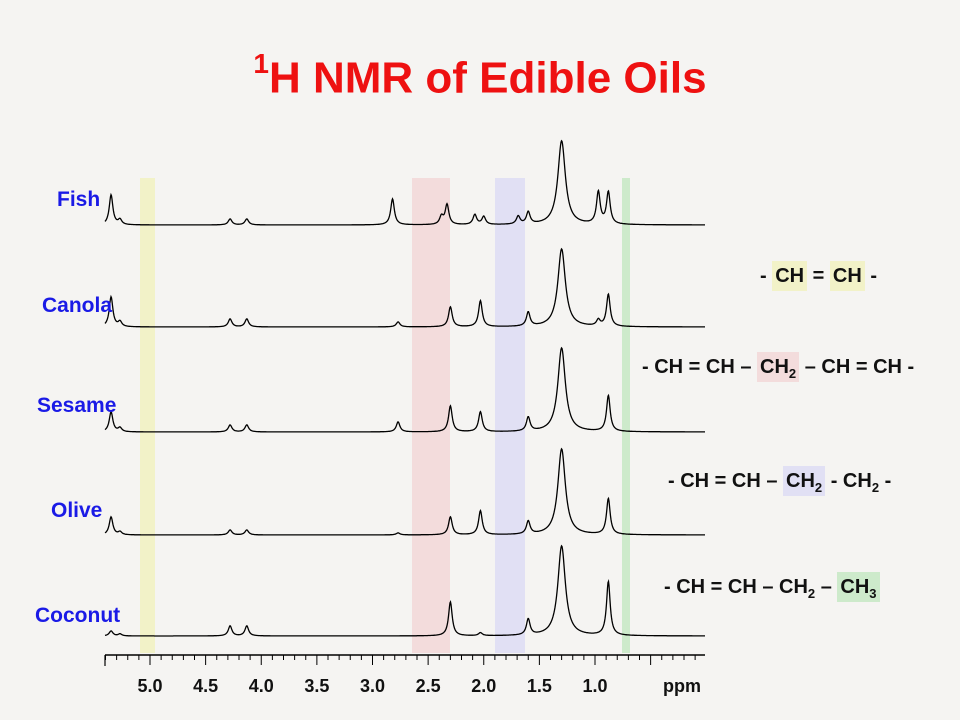  What do you see at coordinates (404, 287) in the screenshot?
I see `spectrum-canola` at bounding box center [404, 287].